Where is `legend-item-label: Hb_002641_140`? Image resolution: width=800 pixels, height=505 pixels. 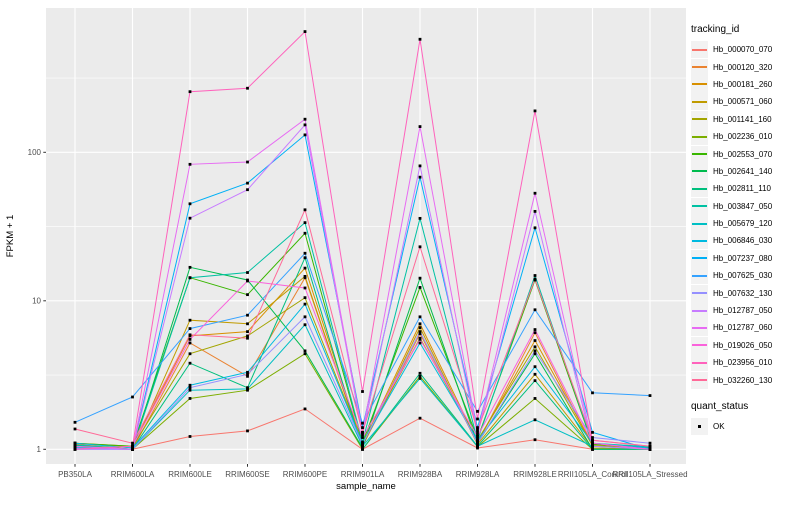
legend-item-label: Hb_002641_140 is located at coordinates (743, 171).